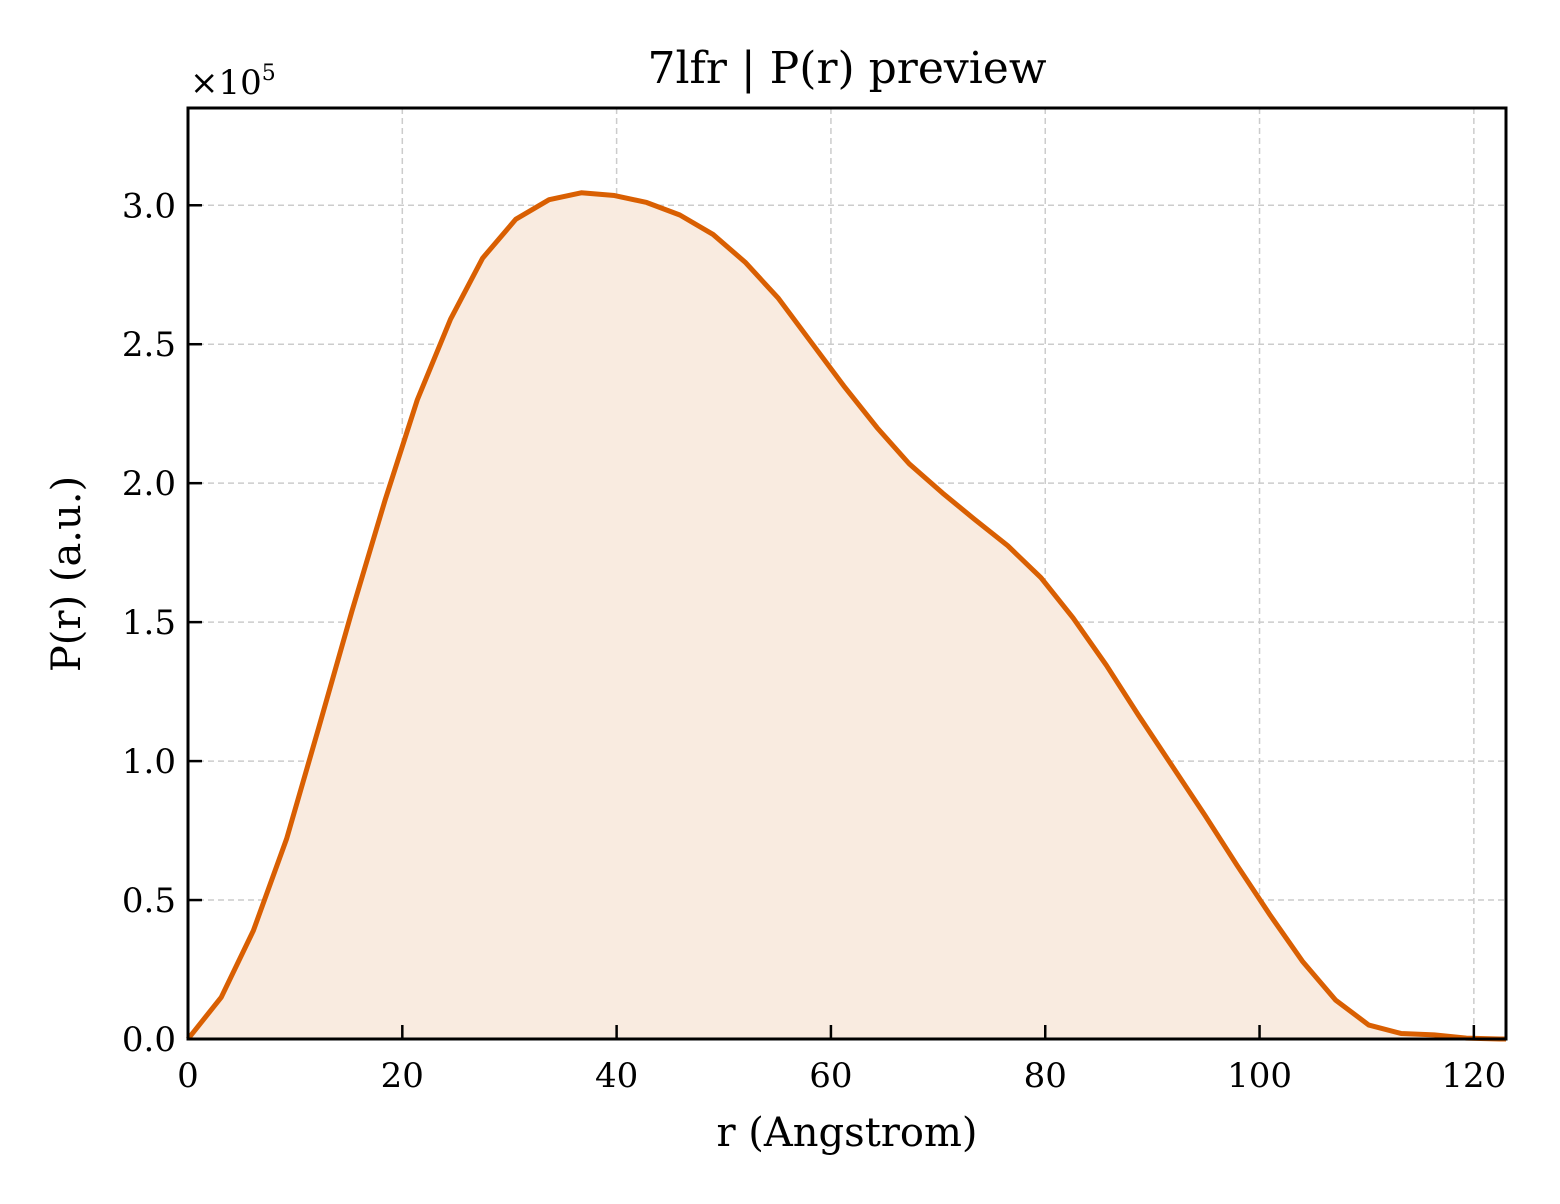 The height and width of the screenshot is (1204, 1560). I want to click on x-tick-label: 80, so click(1045, 1076).